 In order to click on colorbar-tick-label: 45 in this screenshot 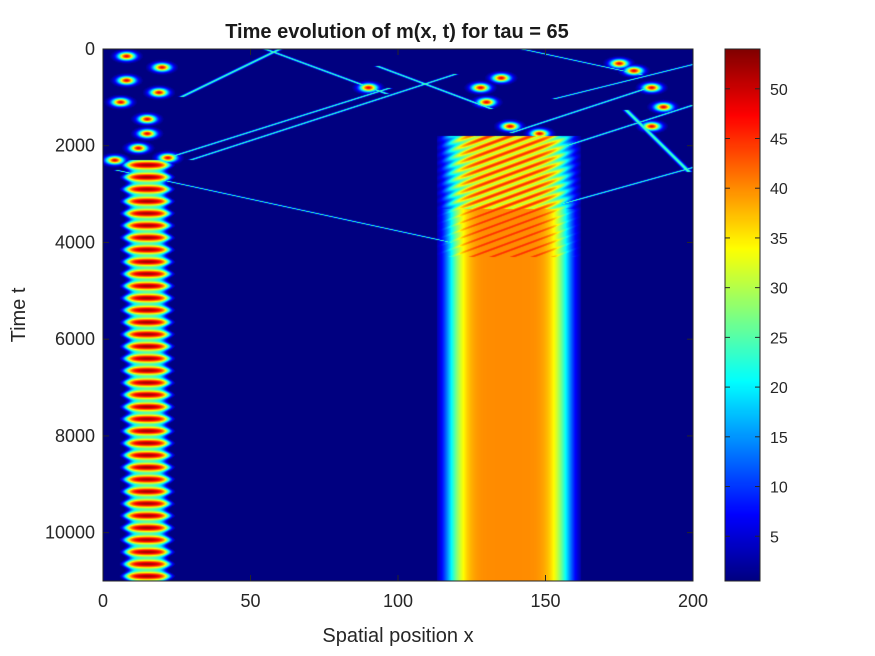, I will do `click(779, 139)`.